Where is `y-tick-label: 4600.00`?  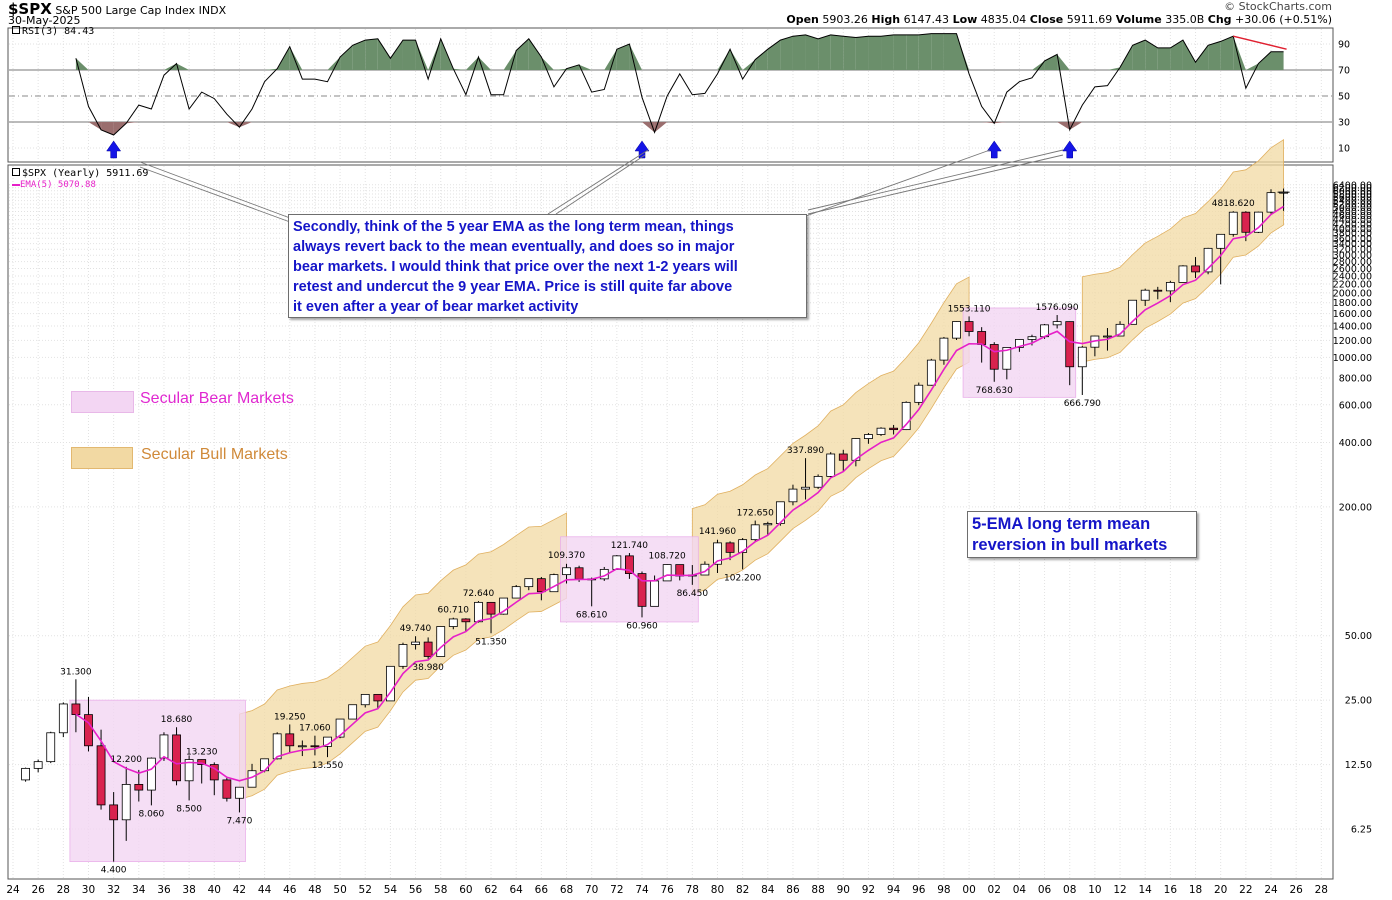
y-tick-label: 4600.00 is located at coordinates (1352, 216).